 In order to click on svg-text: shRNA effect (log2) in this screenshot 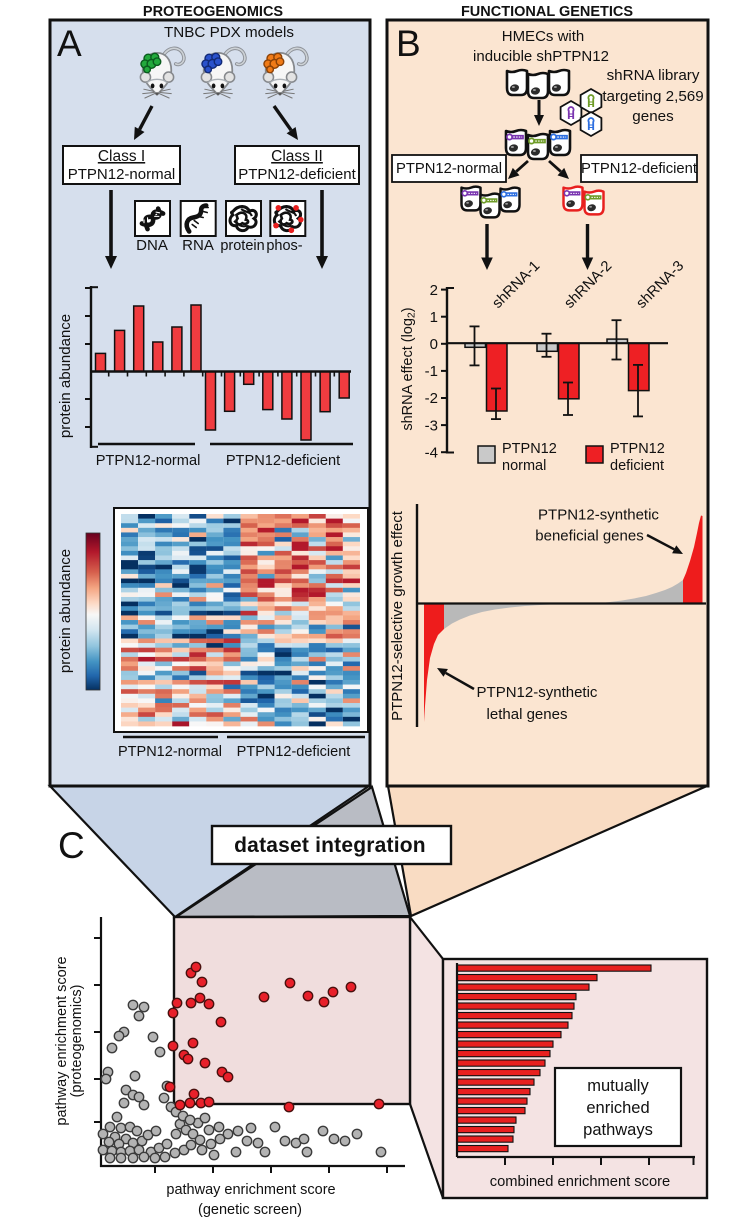, I will do `click(409, 368)`.